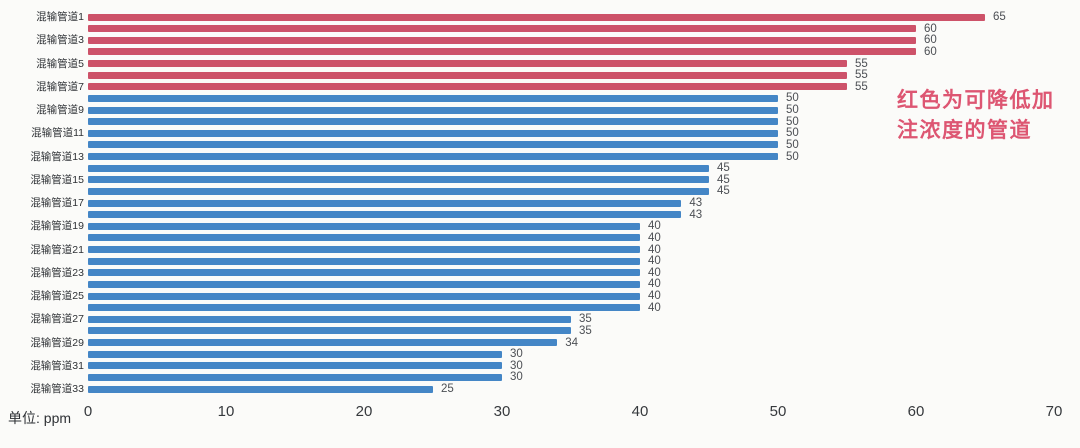 The width and height of the screenshot is (1080, 448). I want to click on category-label: 混输管道25, so click(57, 296).